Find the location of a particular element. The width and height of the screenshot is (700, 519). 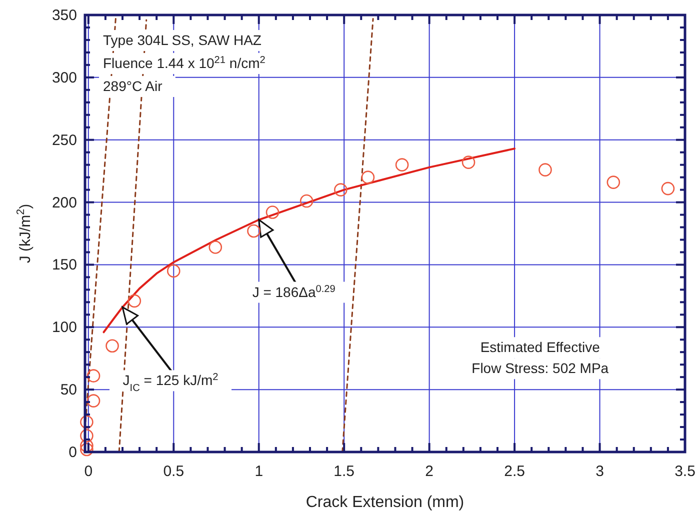

y-tick-label: 50 is located at coordinates (68, 390).